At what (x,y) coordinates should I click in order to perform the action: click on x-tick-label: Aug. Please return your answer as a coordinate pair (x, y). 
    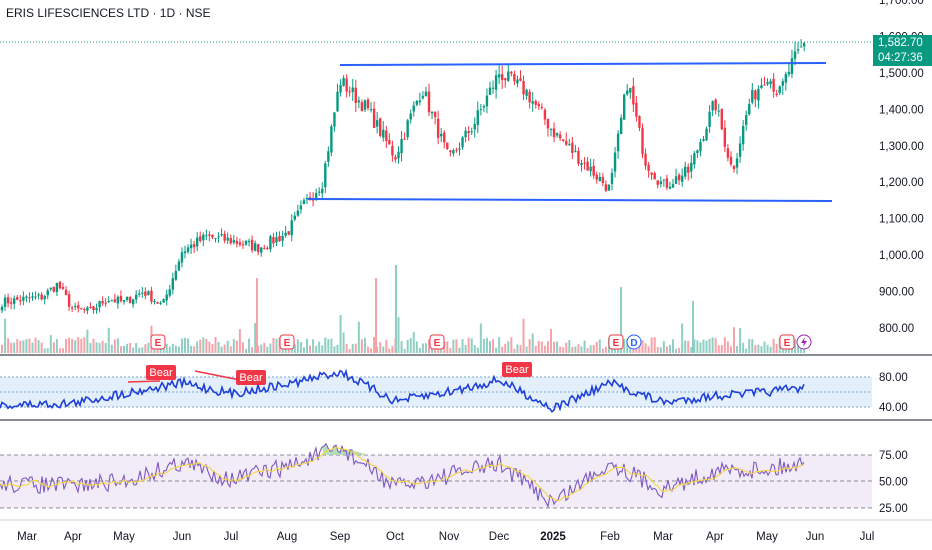
    Looking at the image, I should click on (287, 537).